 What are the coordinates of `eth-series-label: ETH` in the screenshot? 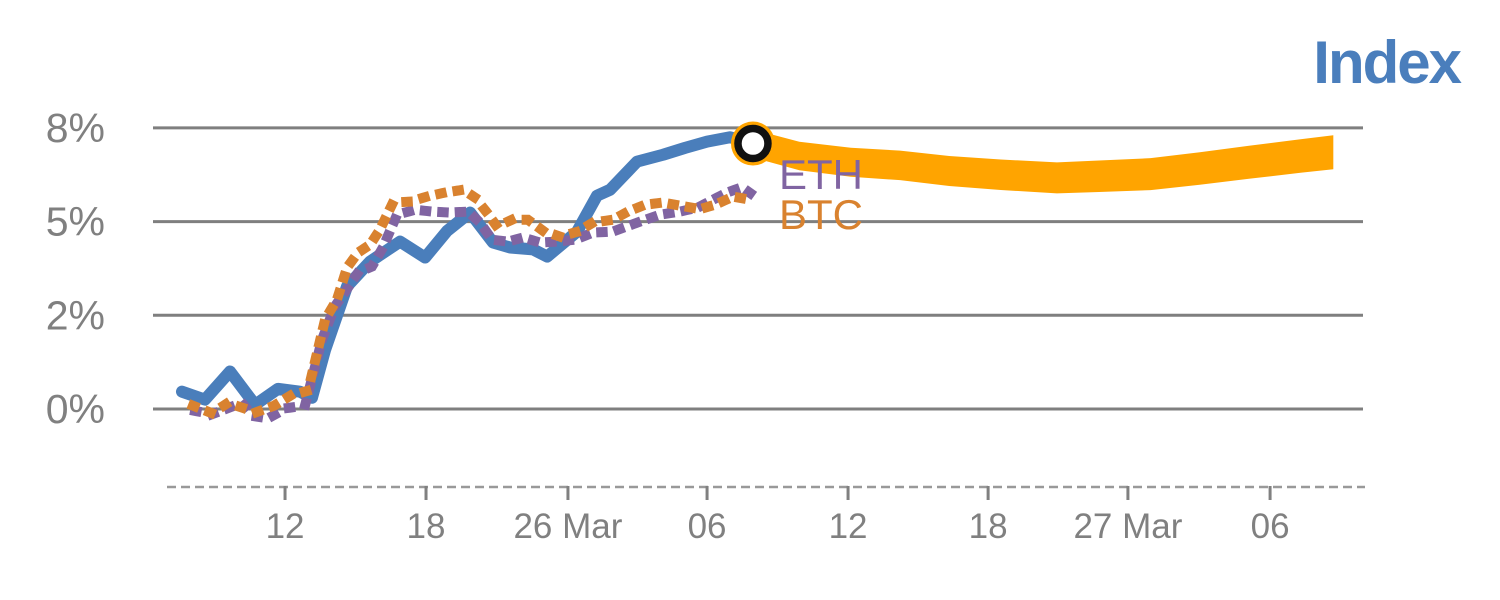 It's located at (821, 174).